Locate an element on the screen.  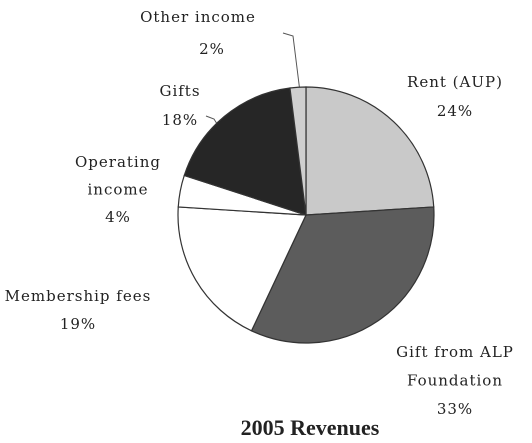
value-label: 33% is located at coordinates (455, 409).